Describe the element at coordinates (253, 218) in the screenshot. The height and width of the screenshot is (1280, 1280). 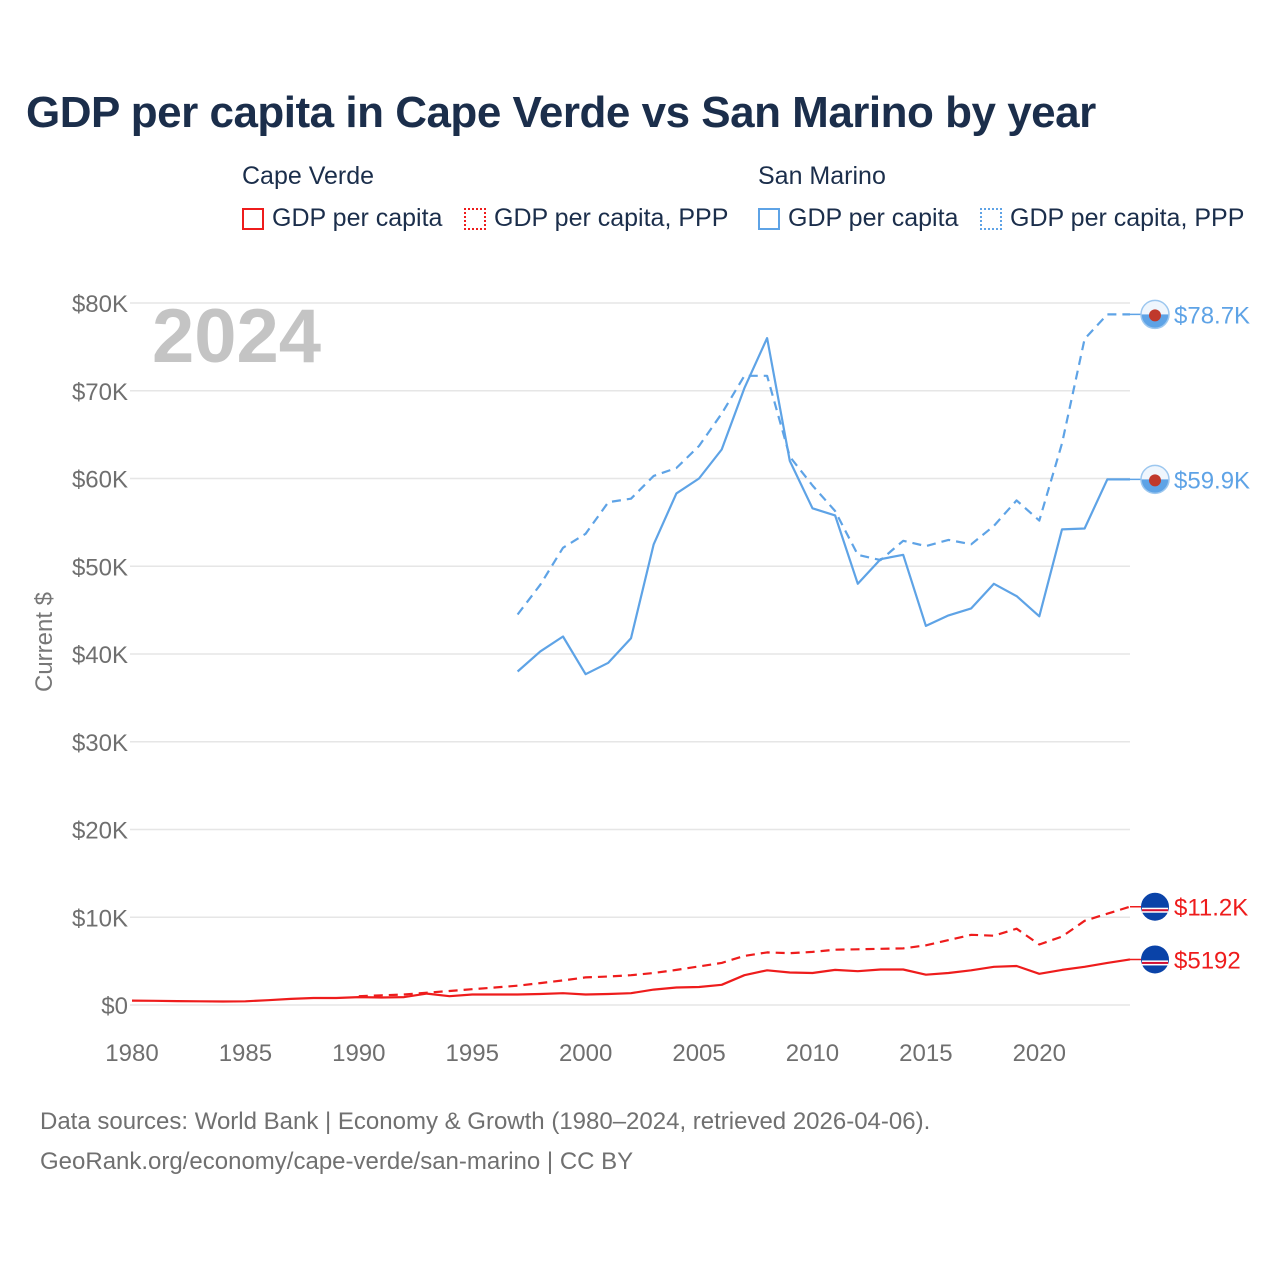
I see `legend-swatch-solid-red` at that location.